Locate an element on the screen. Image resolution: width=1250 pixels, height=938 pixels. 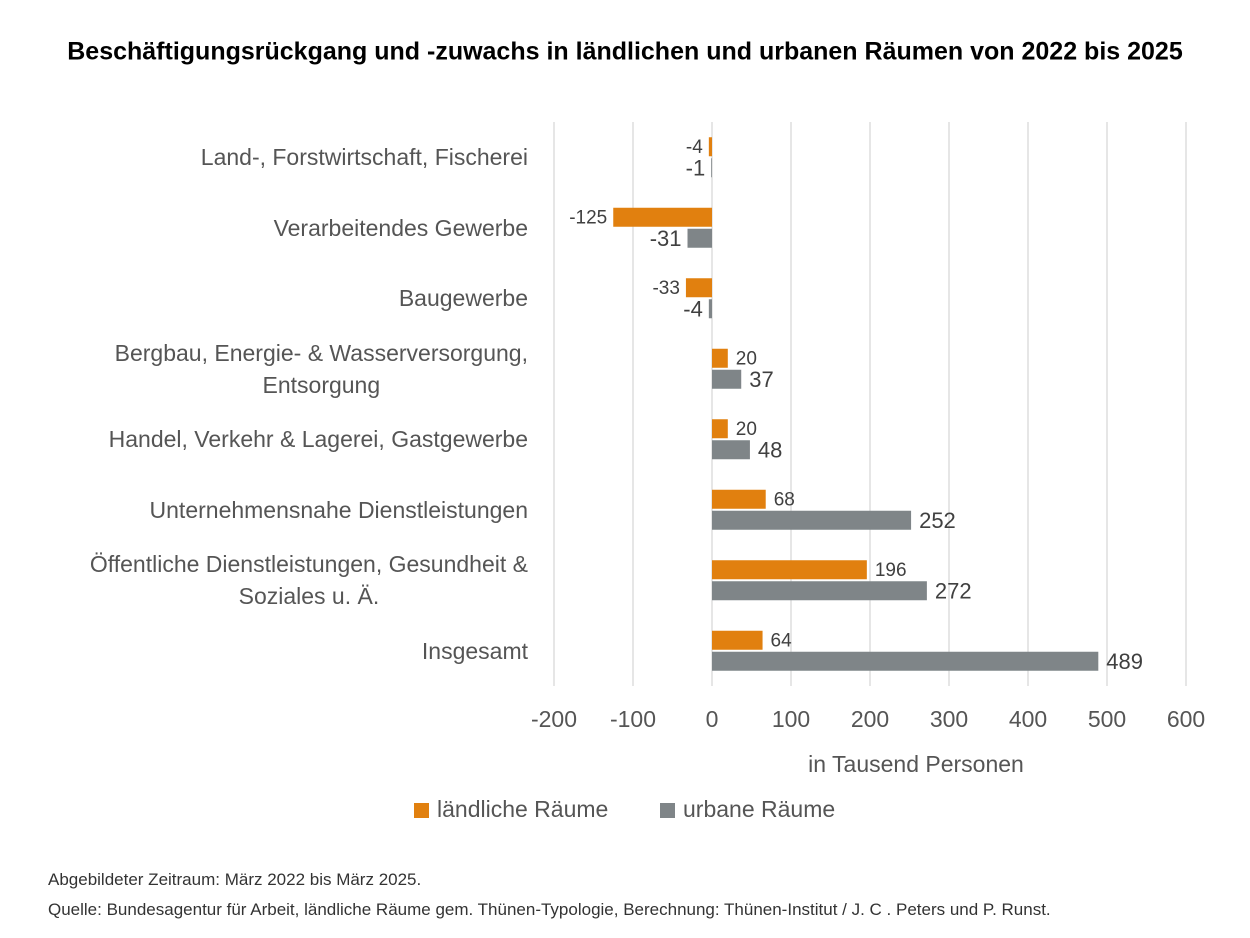
x-tick-label: 400 is located at coordinates (1028, 719).